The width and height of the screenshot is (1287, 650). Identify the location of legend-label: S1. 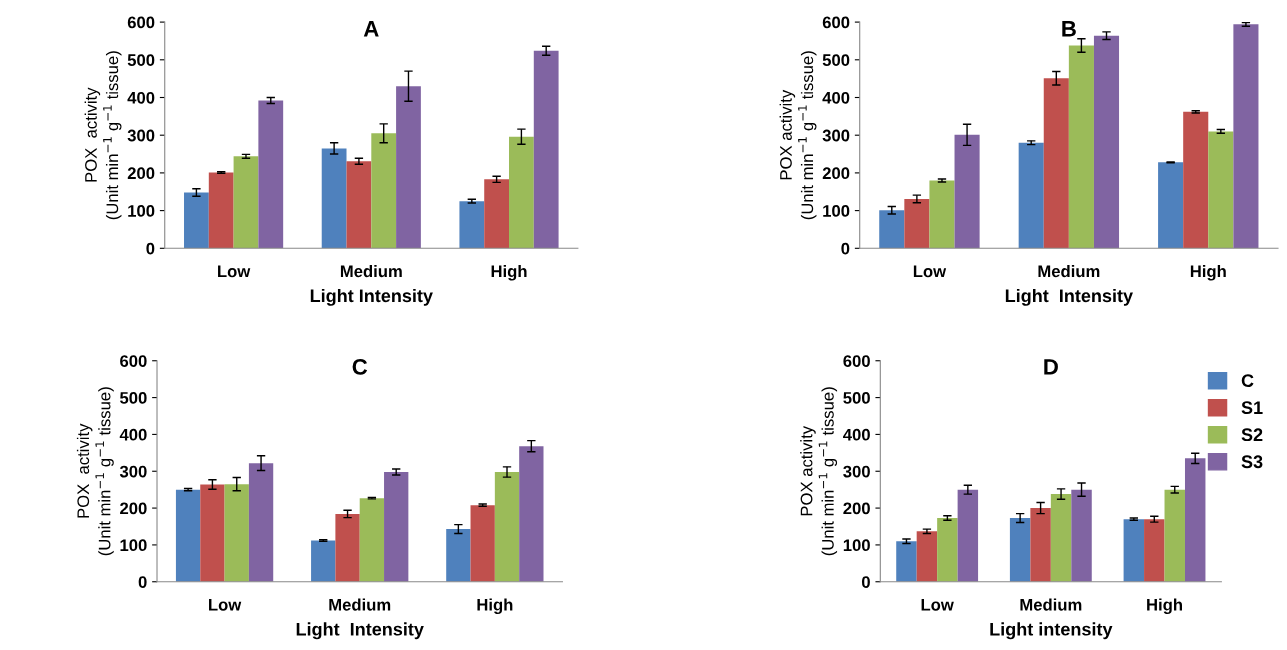
(1252, 408).